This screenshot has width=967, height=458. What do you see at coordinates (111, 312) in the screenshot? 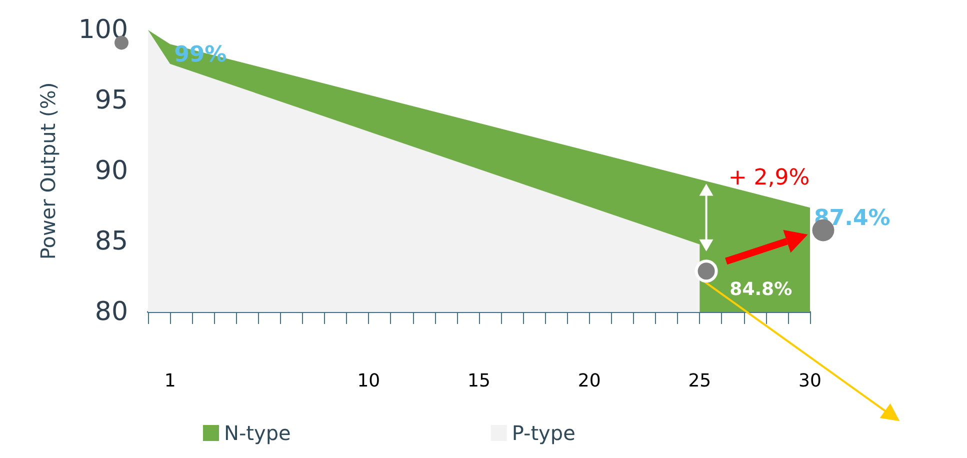
I see `y-tick-label: 80` at bounding box center [111, 312].